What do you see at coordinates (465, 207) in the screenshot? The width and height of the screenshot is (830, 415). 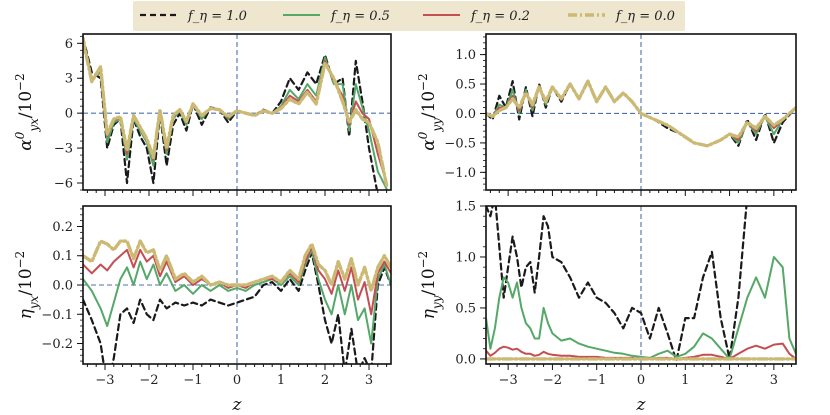 I see `y-tick-label: 1.5` at bounding box center [465, 207].